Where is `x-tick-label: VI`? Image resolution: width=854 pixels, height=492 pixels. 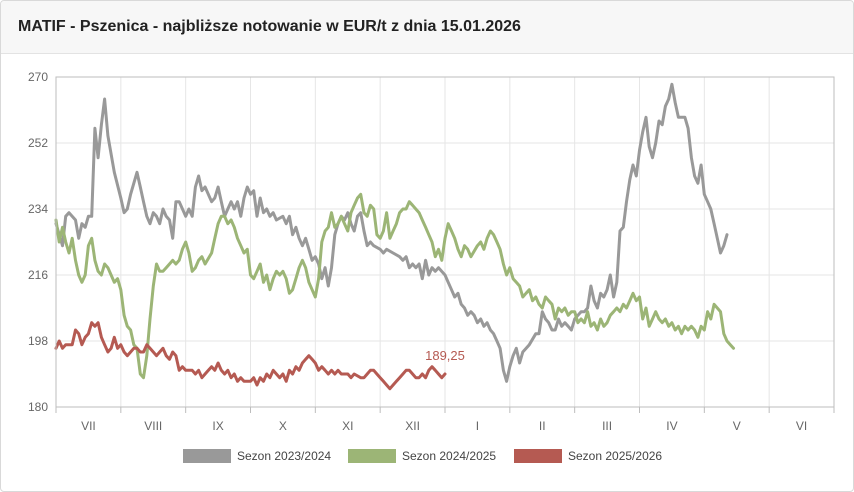
x-tick-label: VI is located at coordinates (801, 426).